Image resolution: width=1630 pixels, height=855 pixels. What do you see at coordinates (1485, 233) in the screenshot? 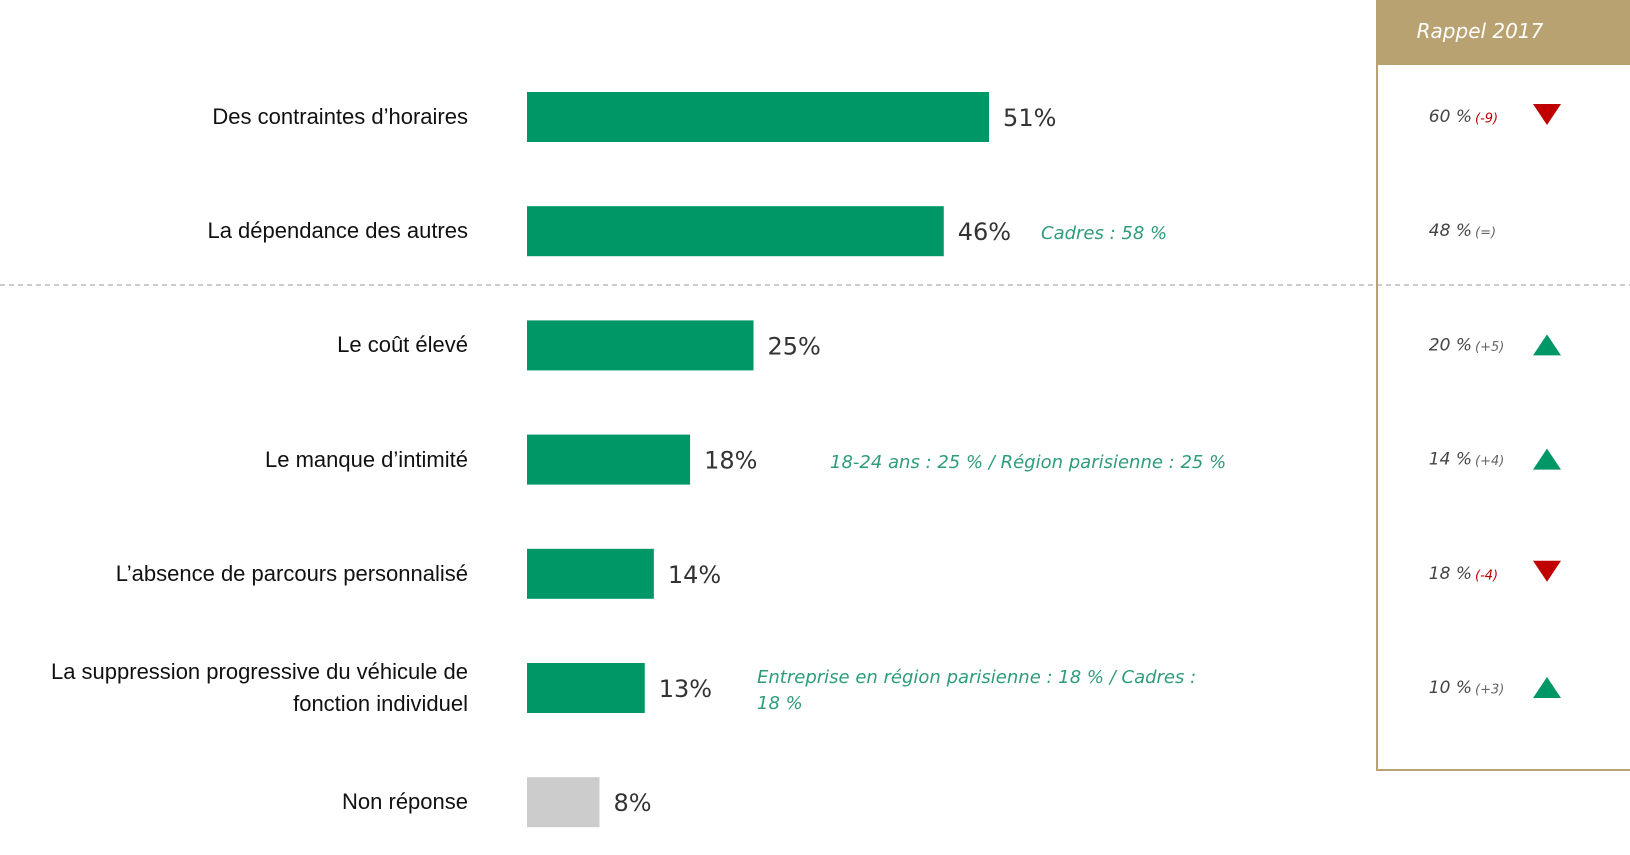
I see `recall-delta: (=)` at bounding box center [1485, 233].